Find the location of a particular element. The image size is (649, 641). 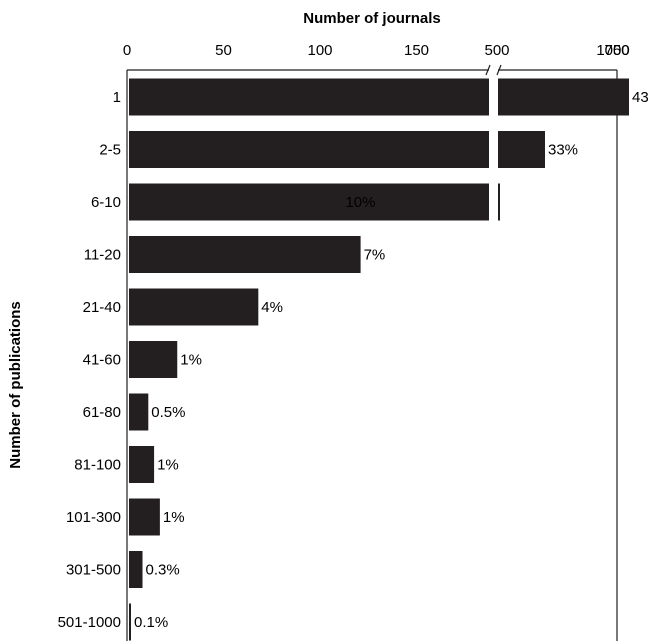

axis-break is located at coordinates (493, 70).